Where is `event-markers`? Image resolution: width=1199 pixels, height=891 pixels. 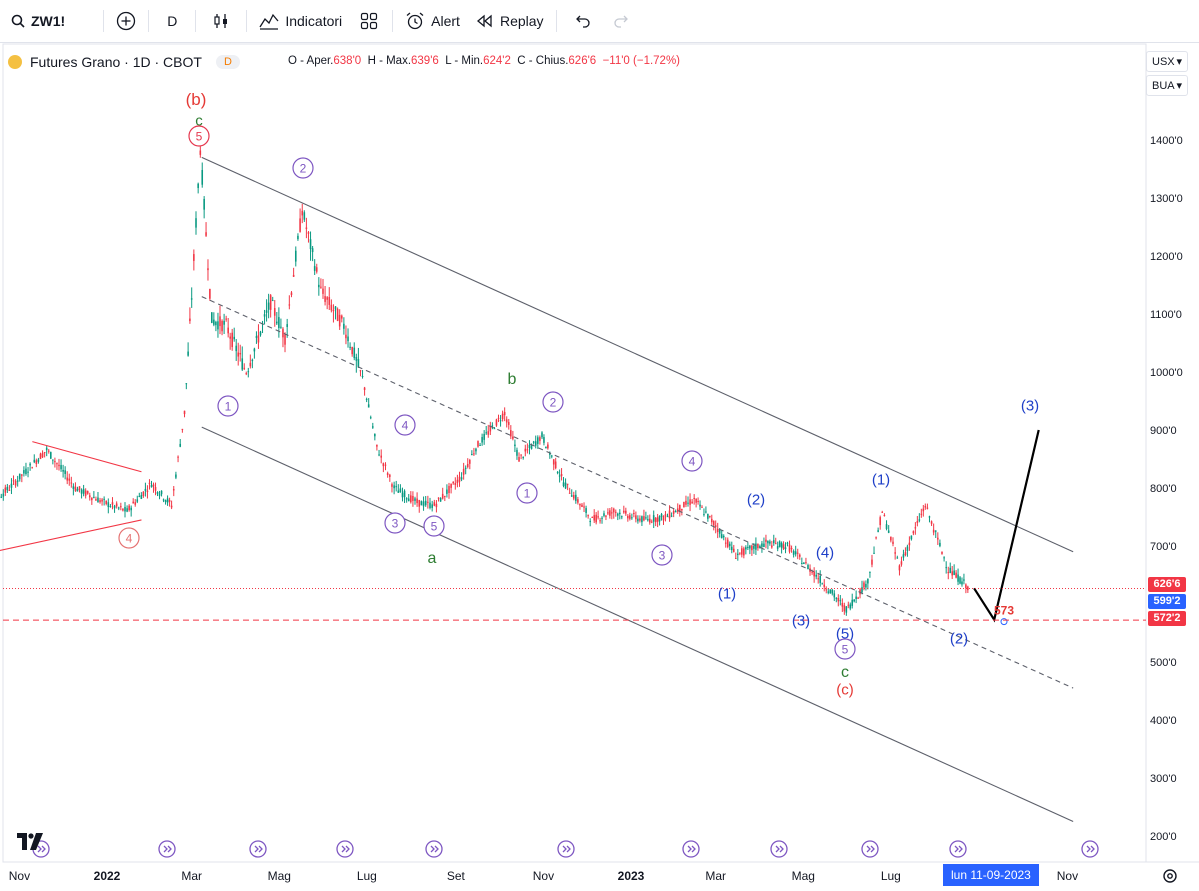
event-markers is located at coordinates (565, 849).